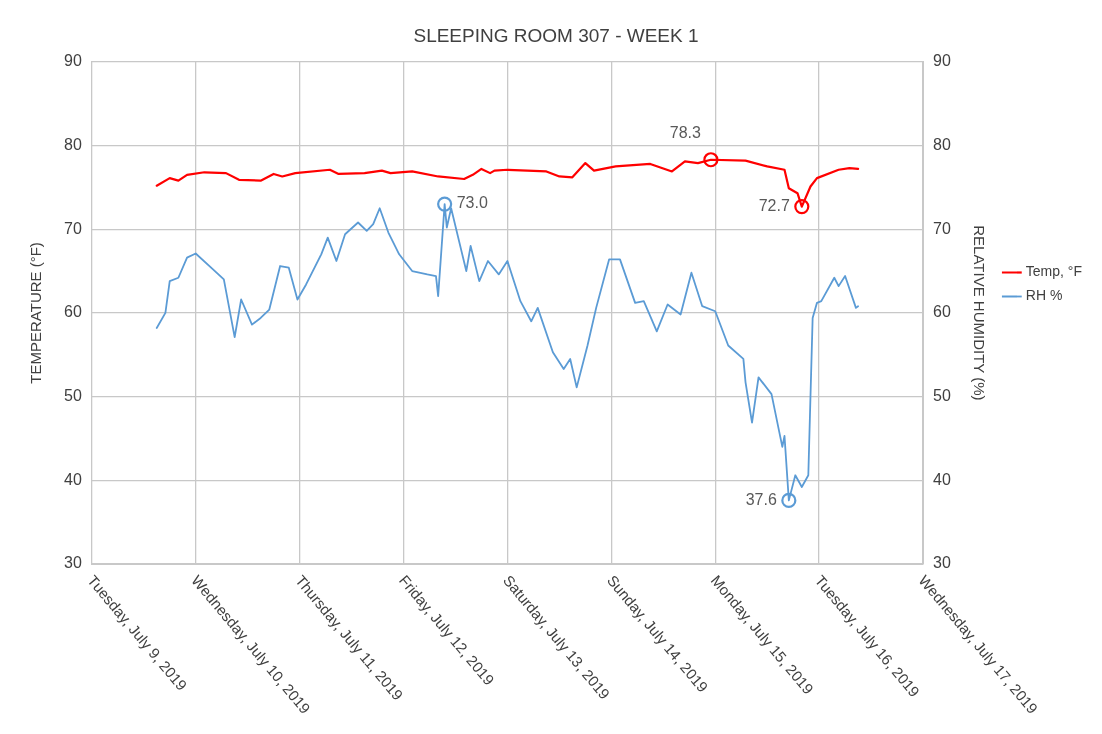 Image resolution: width=1102 pixels, height=734 pixels. Describe the element at coordinates (942, 61) in the screenshot. I see `y2-tick-label: 90` at that location.